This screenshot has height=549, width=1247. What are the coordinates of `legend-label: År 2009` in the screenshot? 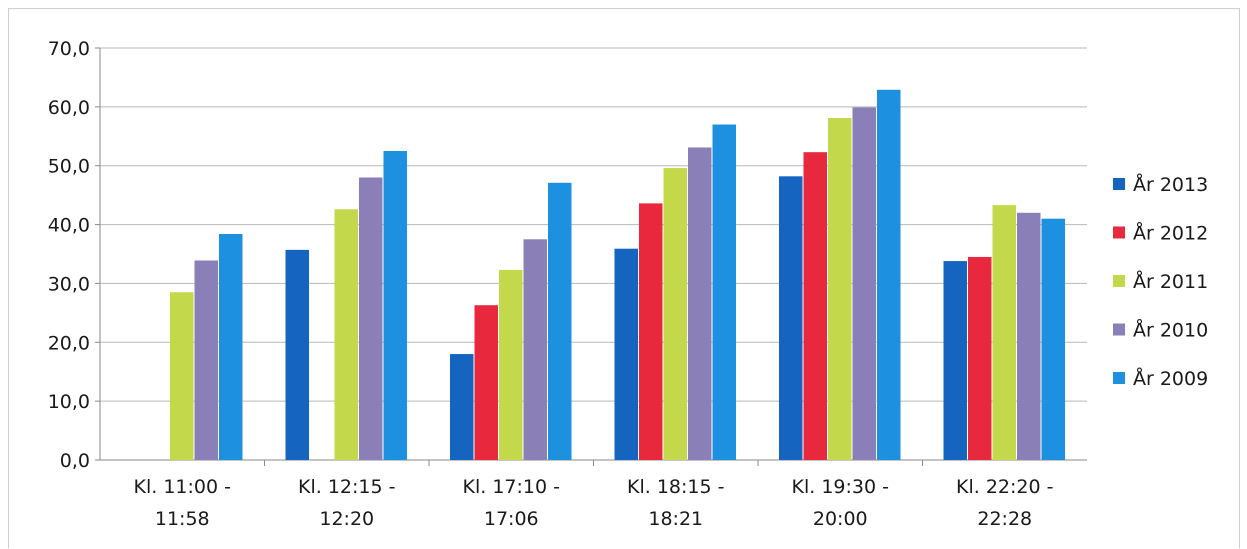 It's located at (1170, 378).